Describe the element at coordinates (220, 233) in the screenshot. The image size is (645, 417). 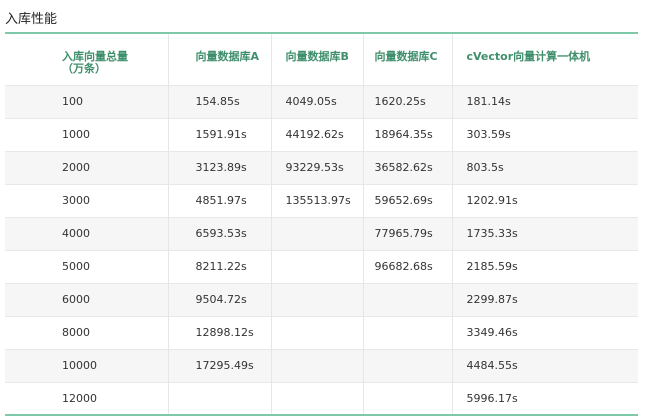
I see `cell-db-a: 6593.53s` at that location.